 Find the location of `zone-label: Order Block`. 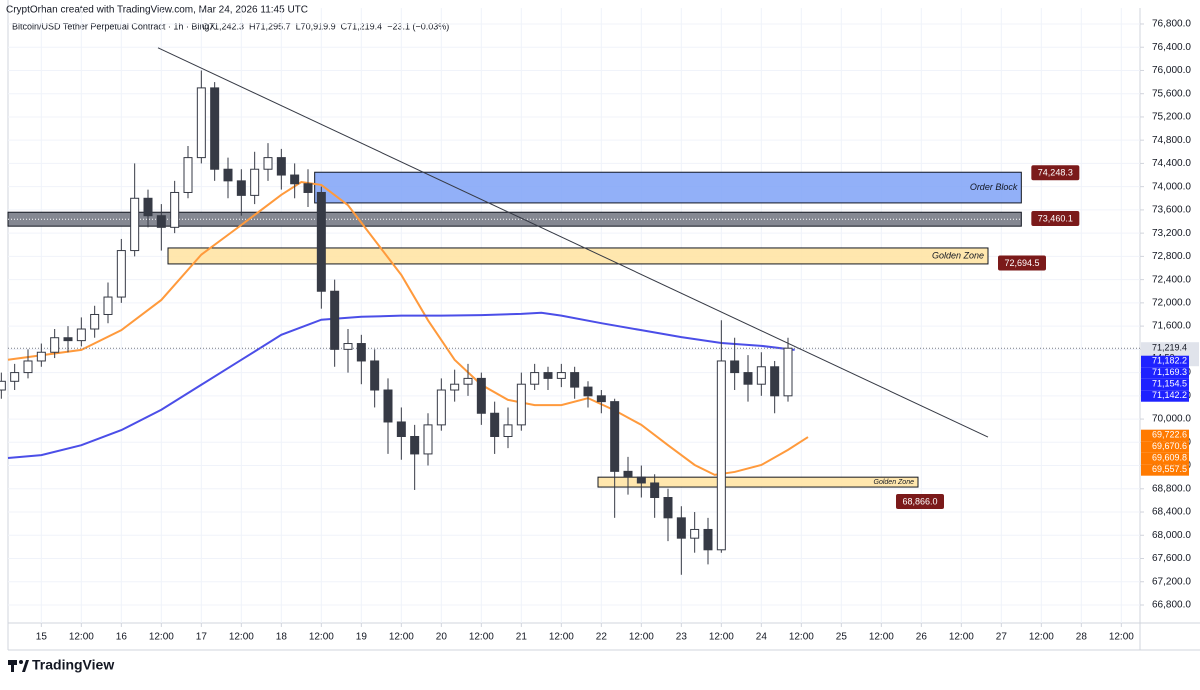

zone-label: Order Block is located at coordinates (994, 187).